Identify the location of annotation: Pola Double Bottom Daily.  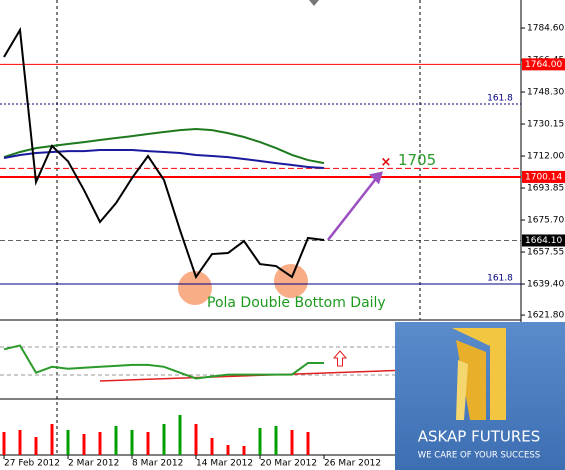
(296, 303).